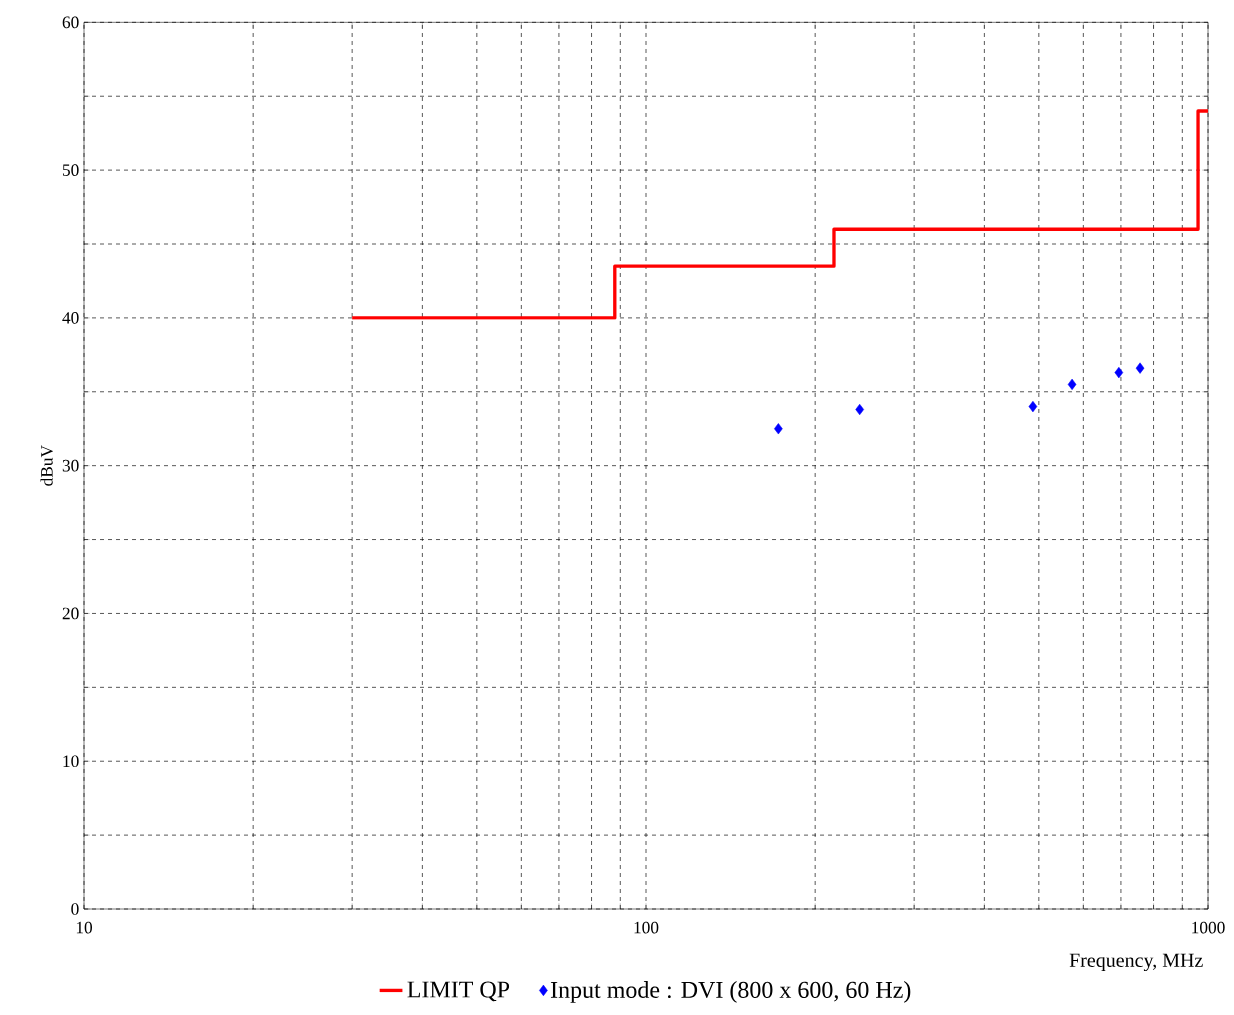 This screenshot has width=1234, height=1015. What do you see at coordinates (46, 465) in the screenshot?
I see `y-axis-title: dBuV` at bounding box center [46, 465].